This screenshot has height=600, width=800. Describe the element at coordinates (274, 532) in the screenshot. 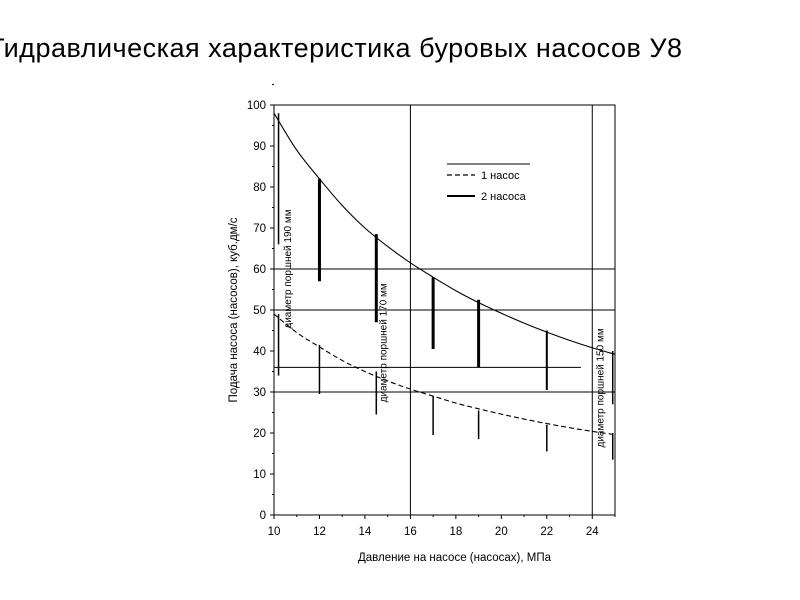

I see `x-tick-label: 10` at that location.